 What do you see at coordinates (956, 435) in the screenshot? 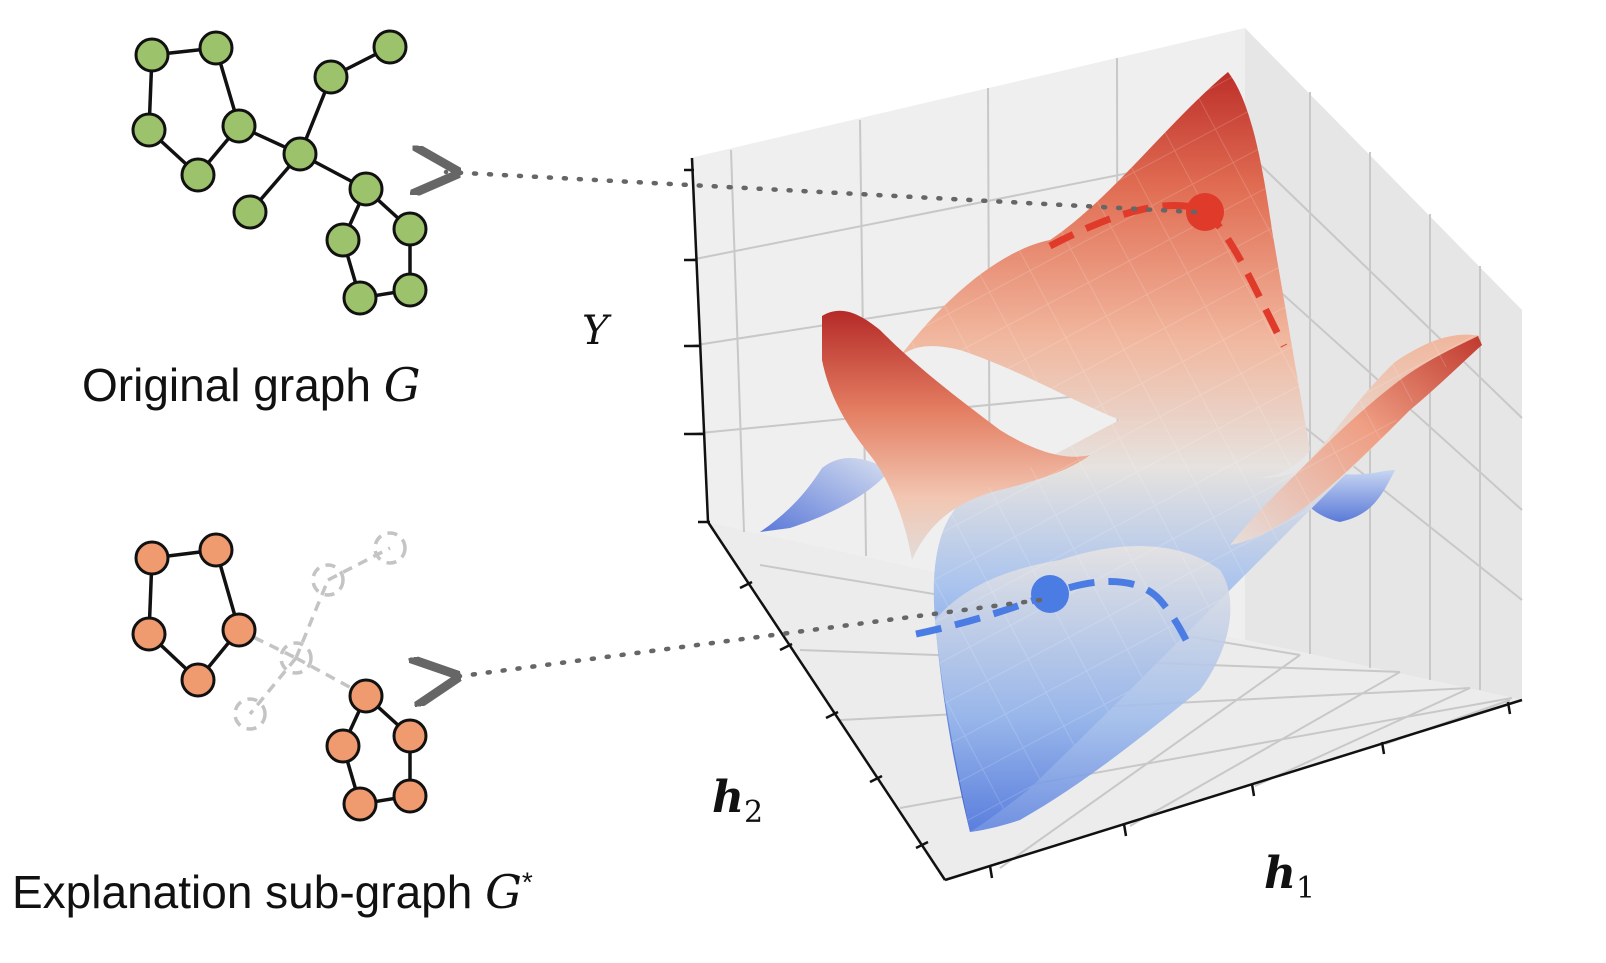
I see `surface-left-ridge` at bounding box center [956, 435].